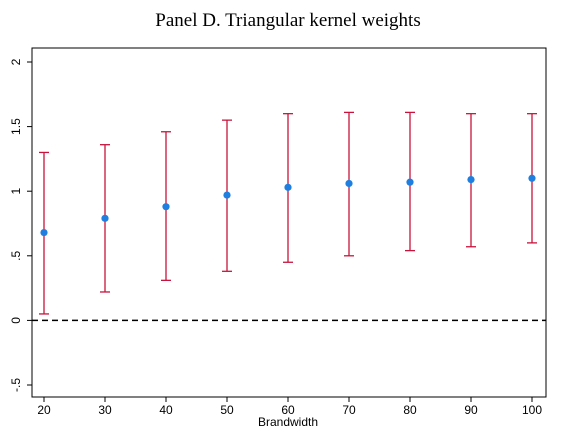  What do you see at coordinates (44, 410) in the screenshot?
I see `x-tick-label-0: 20` at bounding box center [44, 410].